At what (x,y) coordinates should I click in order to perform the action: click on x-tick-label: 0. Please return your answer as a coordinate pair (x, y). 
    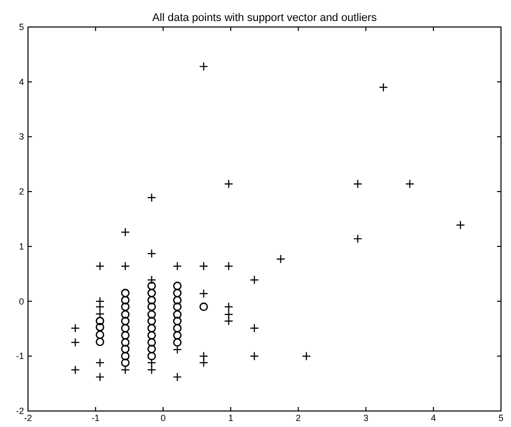
    Looking at the image, I should click on (163, 418).